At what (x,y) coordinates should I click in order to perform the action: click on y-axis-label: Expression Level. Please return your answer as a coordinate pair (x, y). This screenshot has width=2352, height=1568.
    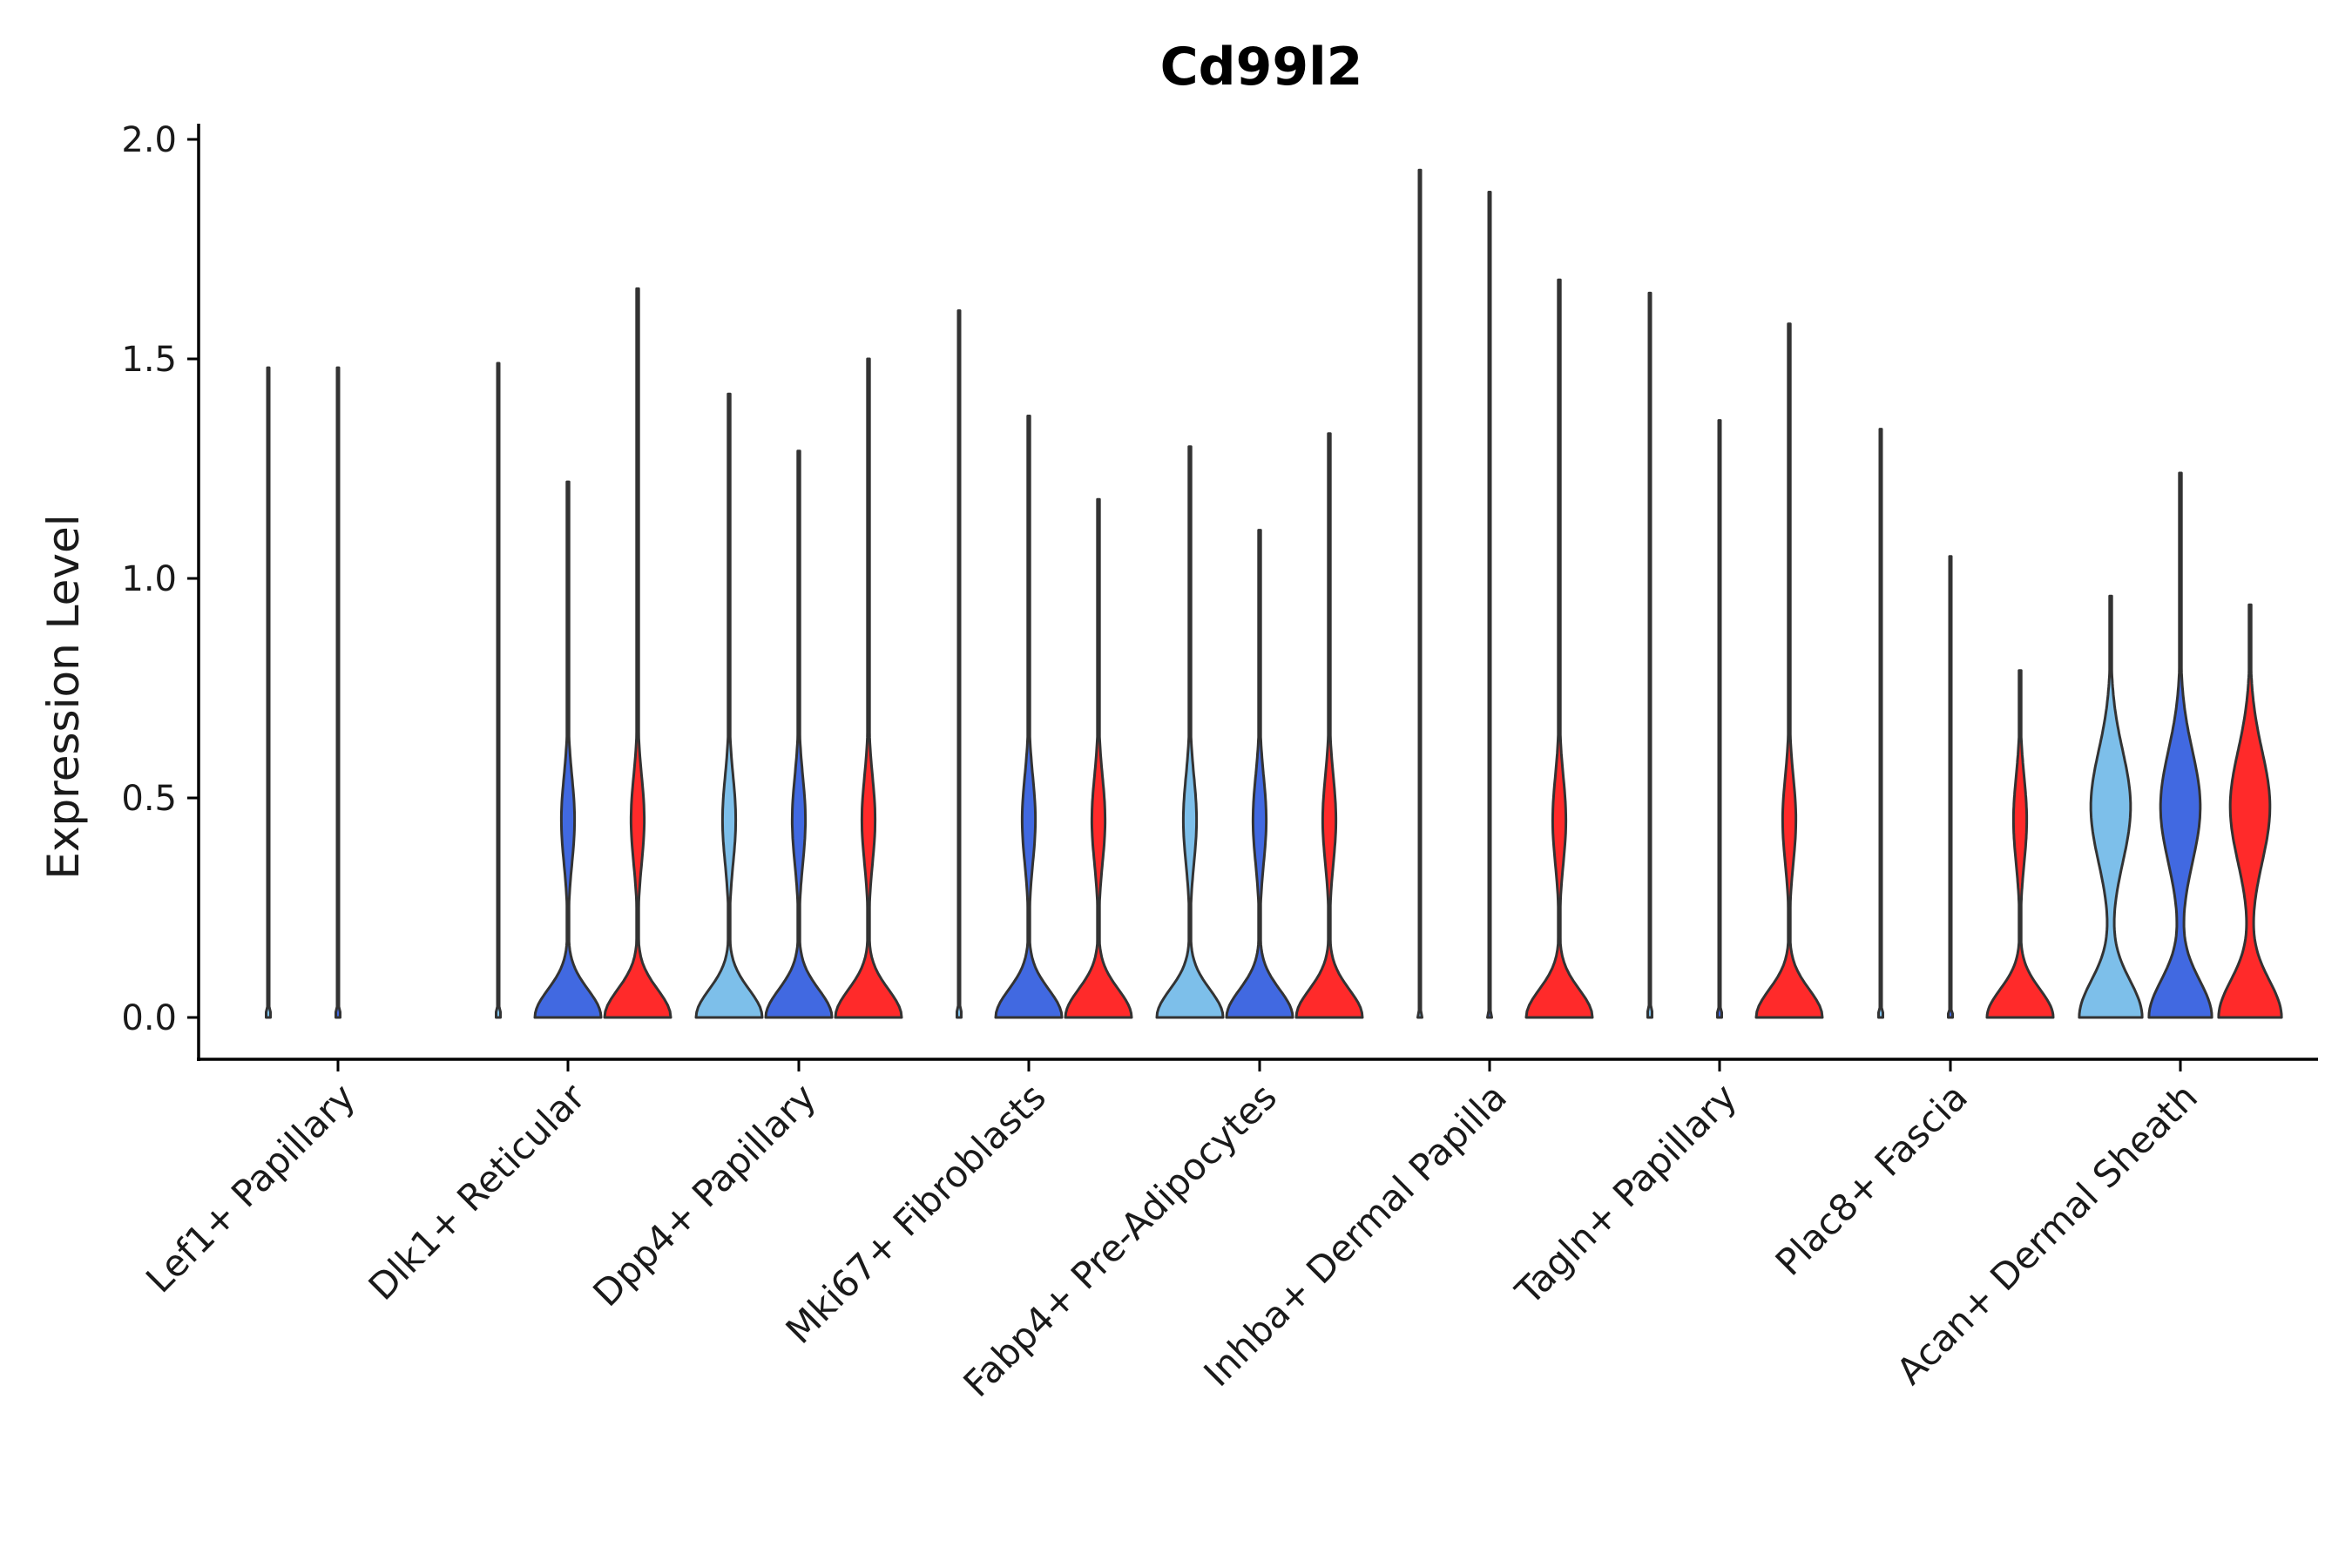
    Looking at the image, I should click on (64, 697).